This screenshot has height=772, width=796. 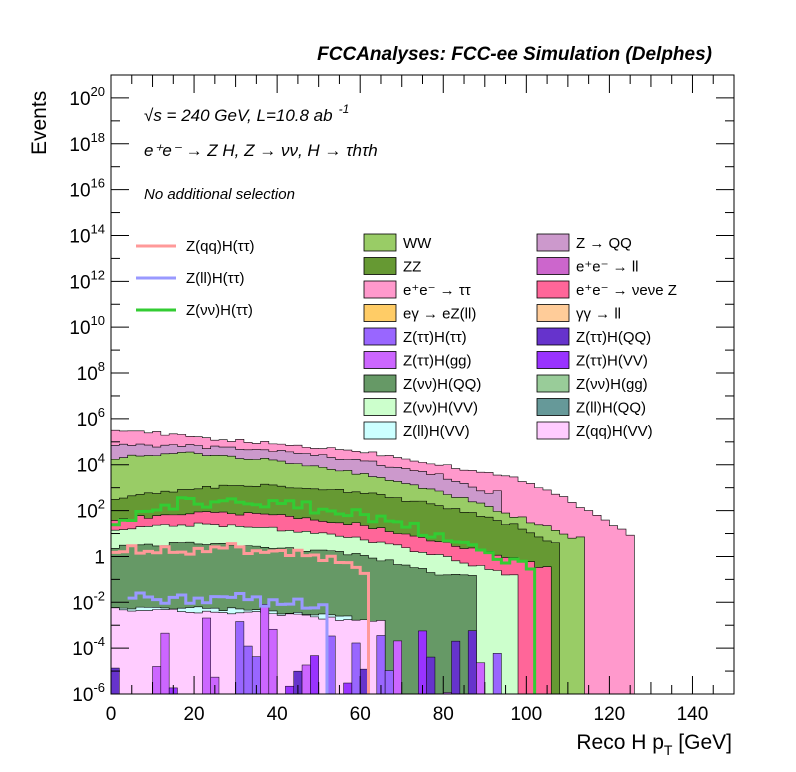 I want to click on legend-entry: Z(ττ)H(gg), so click(x=417, y=360).